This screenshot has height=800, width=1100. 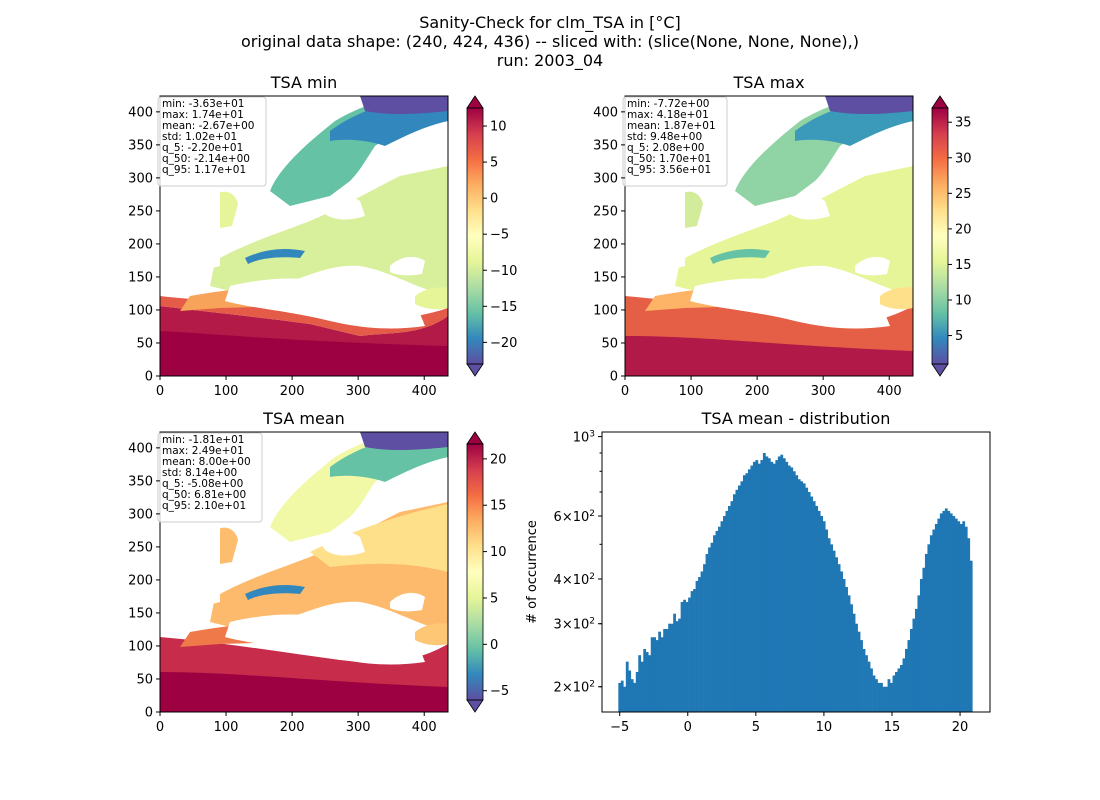 I want to click on colorbar-tick-label: 15, so click(x=498, y=506).